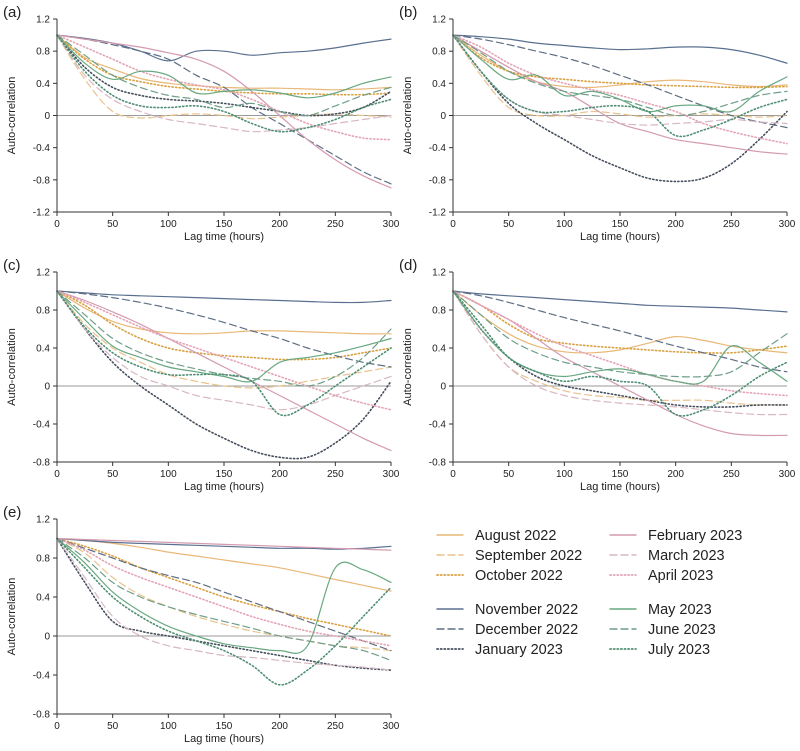 The height and width of the screenshot is (751, 800). What do you see at coordinates (526, 630) in the screenshot?
I see `legend-label: December 2022` at bounding box center [526, 630].